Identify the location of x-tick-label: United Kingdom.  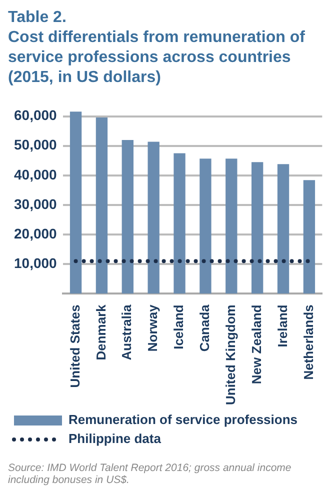
(230, 355).